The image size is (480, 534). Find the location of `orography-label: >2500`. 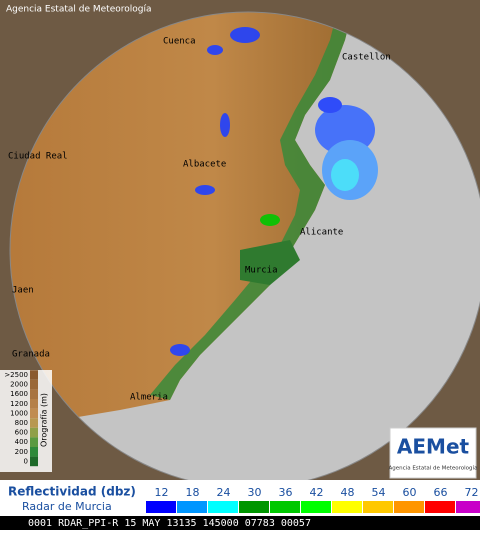

orography-label: >2500 is located at coordinates (16, 375).